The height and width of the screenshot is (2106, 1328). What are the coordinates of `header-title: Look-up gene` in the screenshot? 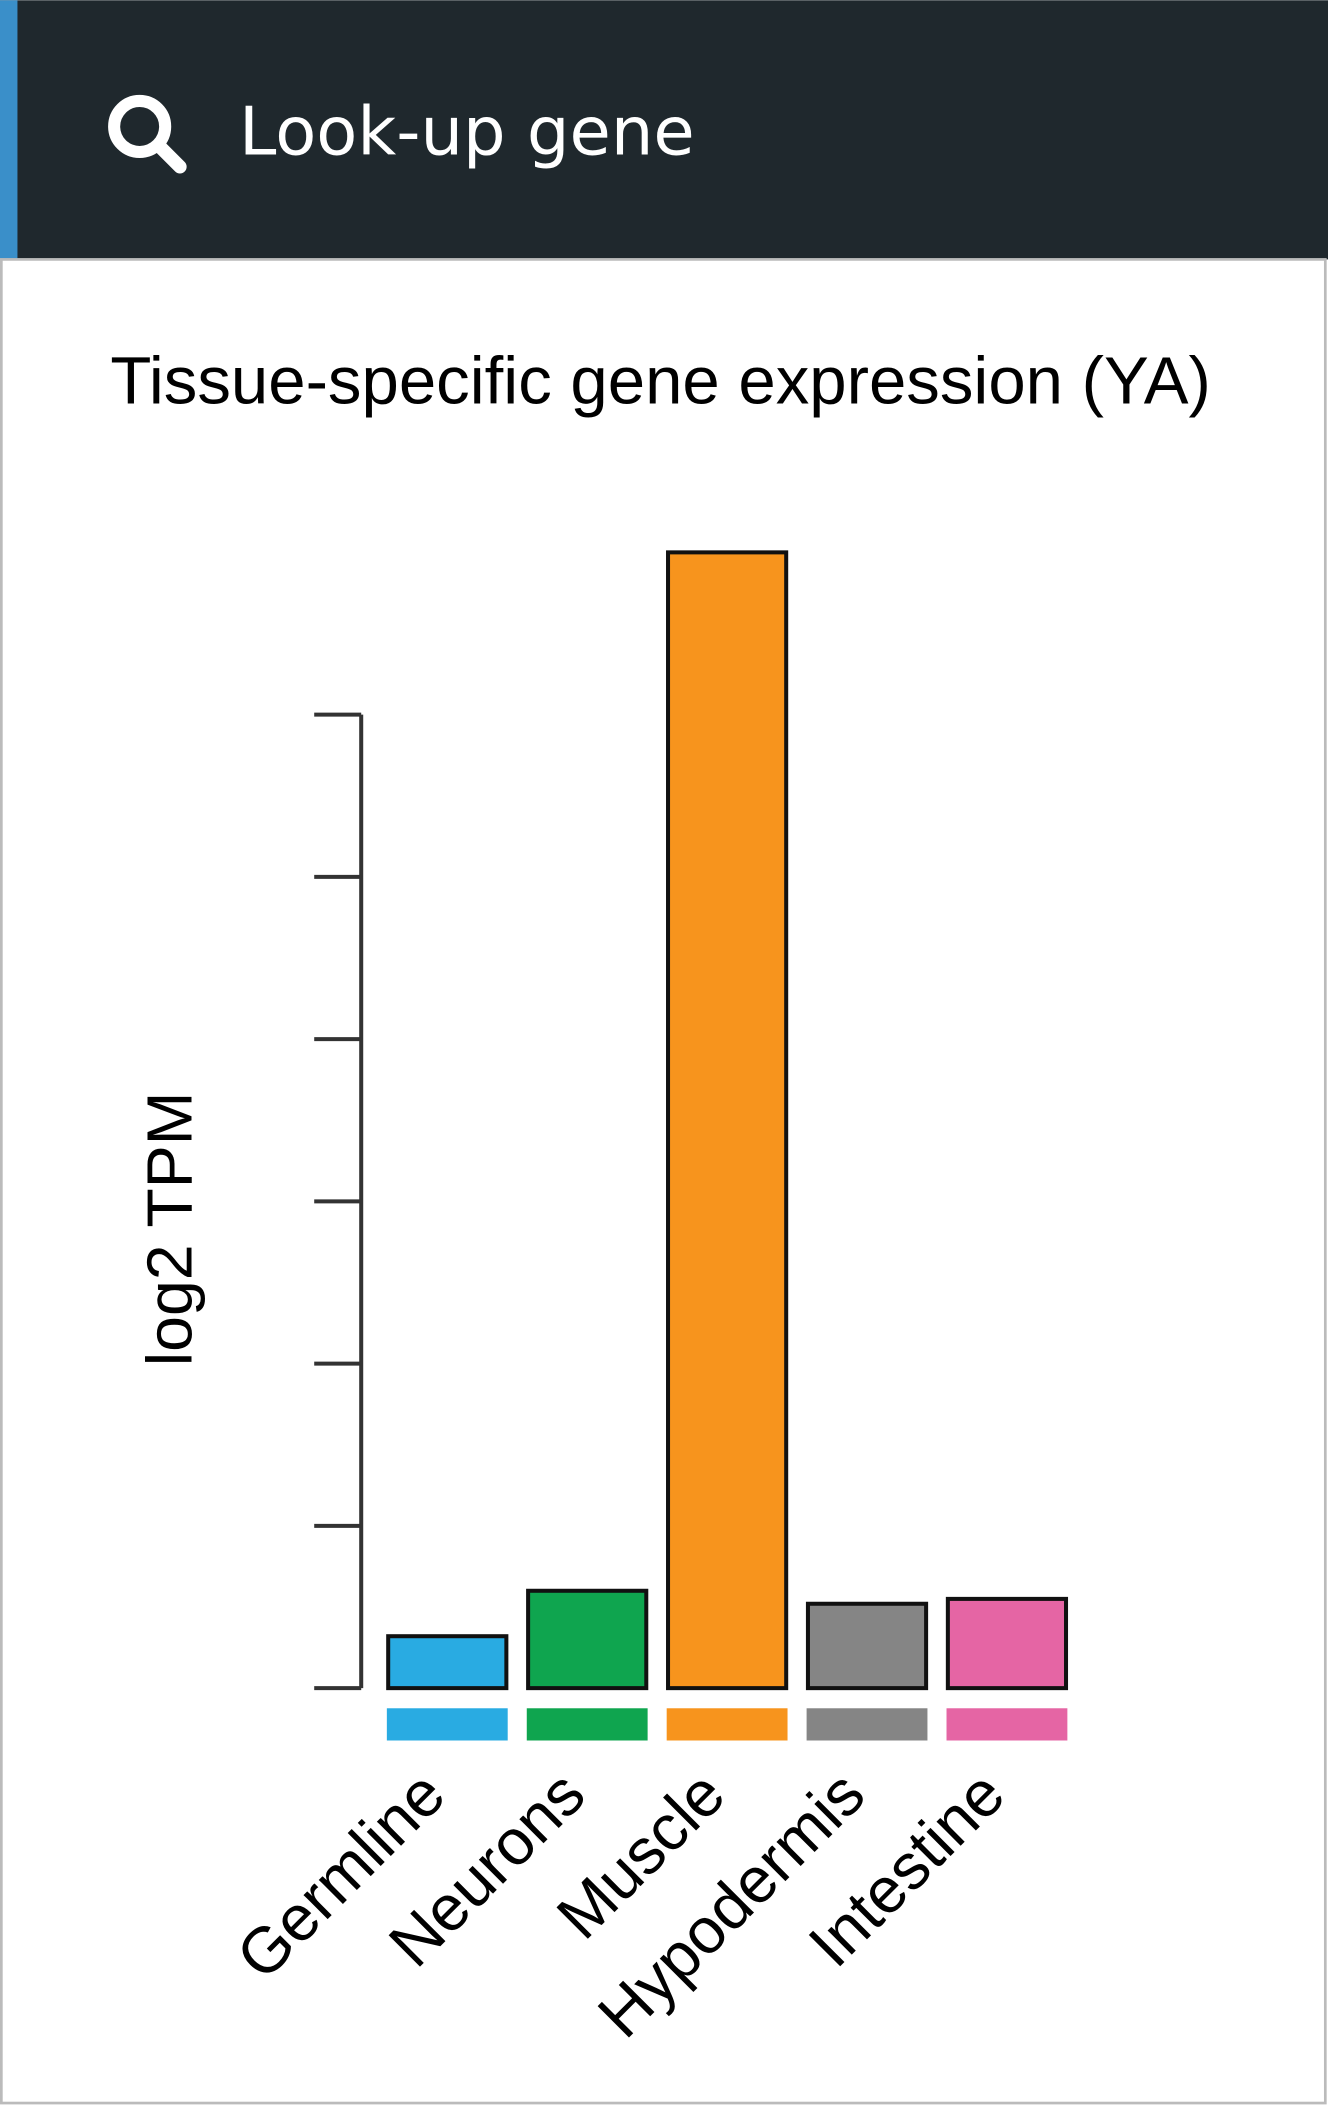 It's located at (467, 131).